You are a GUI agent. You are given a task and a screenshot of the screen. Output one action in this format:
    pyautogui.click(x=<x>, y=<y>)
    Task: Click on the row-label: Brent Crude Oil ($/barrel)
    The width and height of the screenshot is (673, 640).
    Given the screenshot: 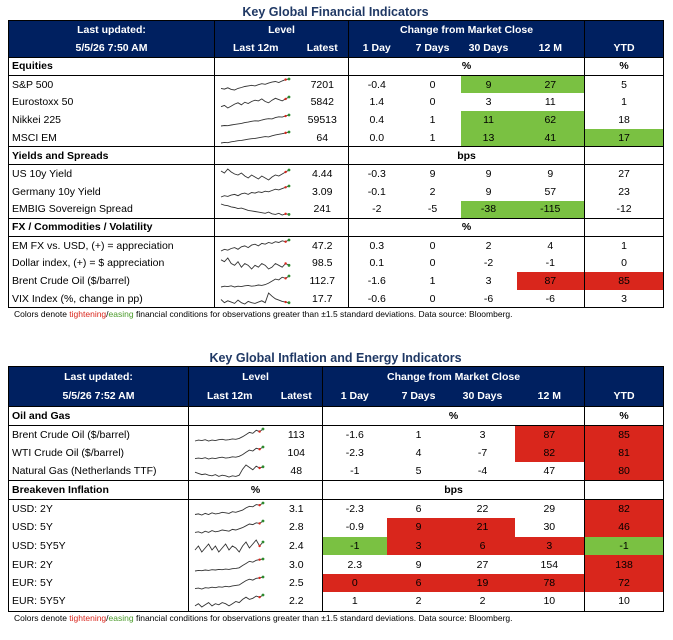 What is the action you would take?
    pyautogui.click(x=71, y=434)
    